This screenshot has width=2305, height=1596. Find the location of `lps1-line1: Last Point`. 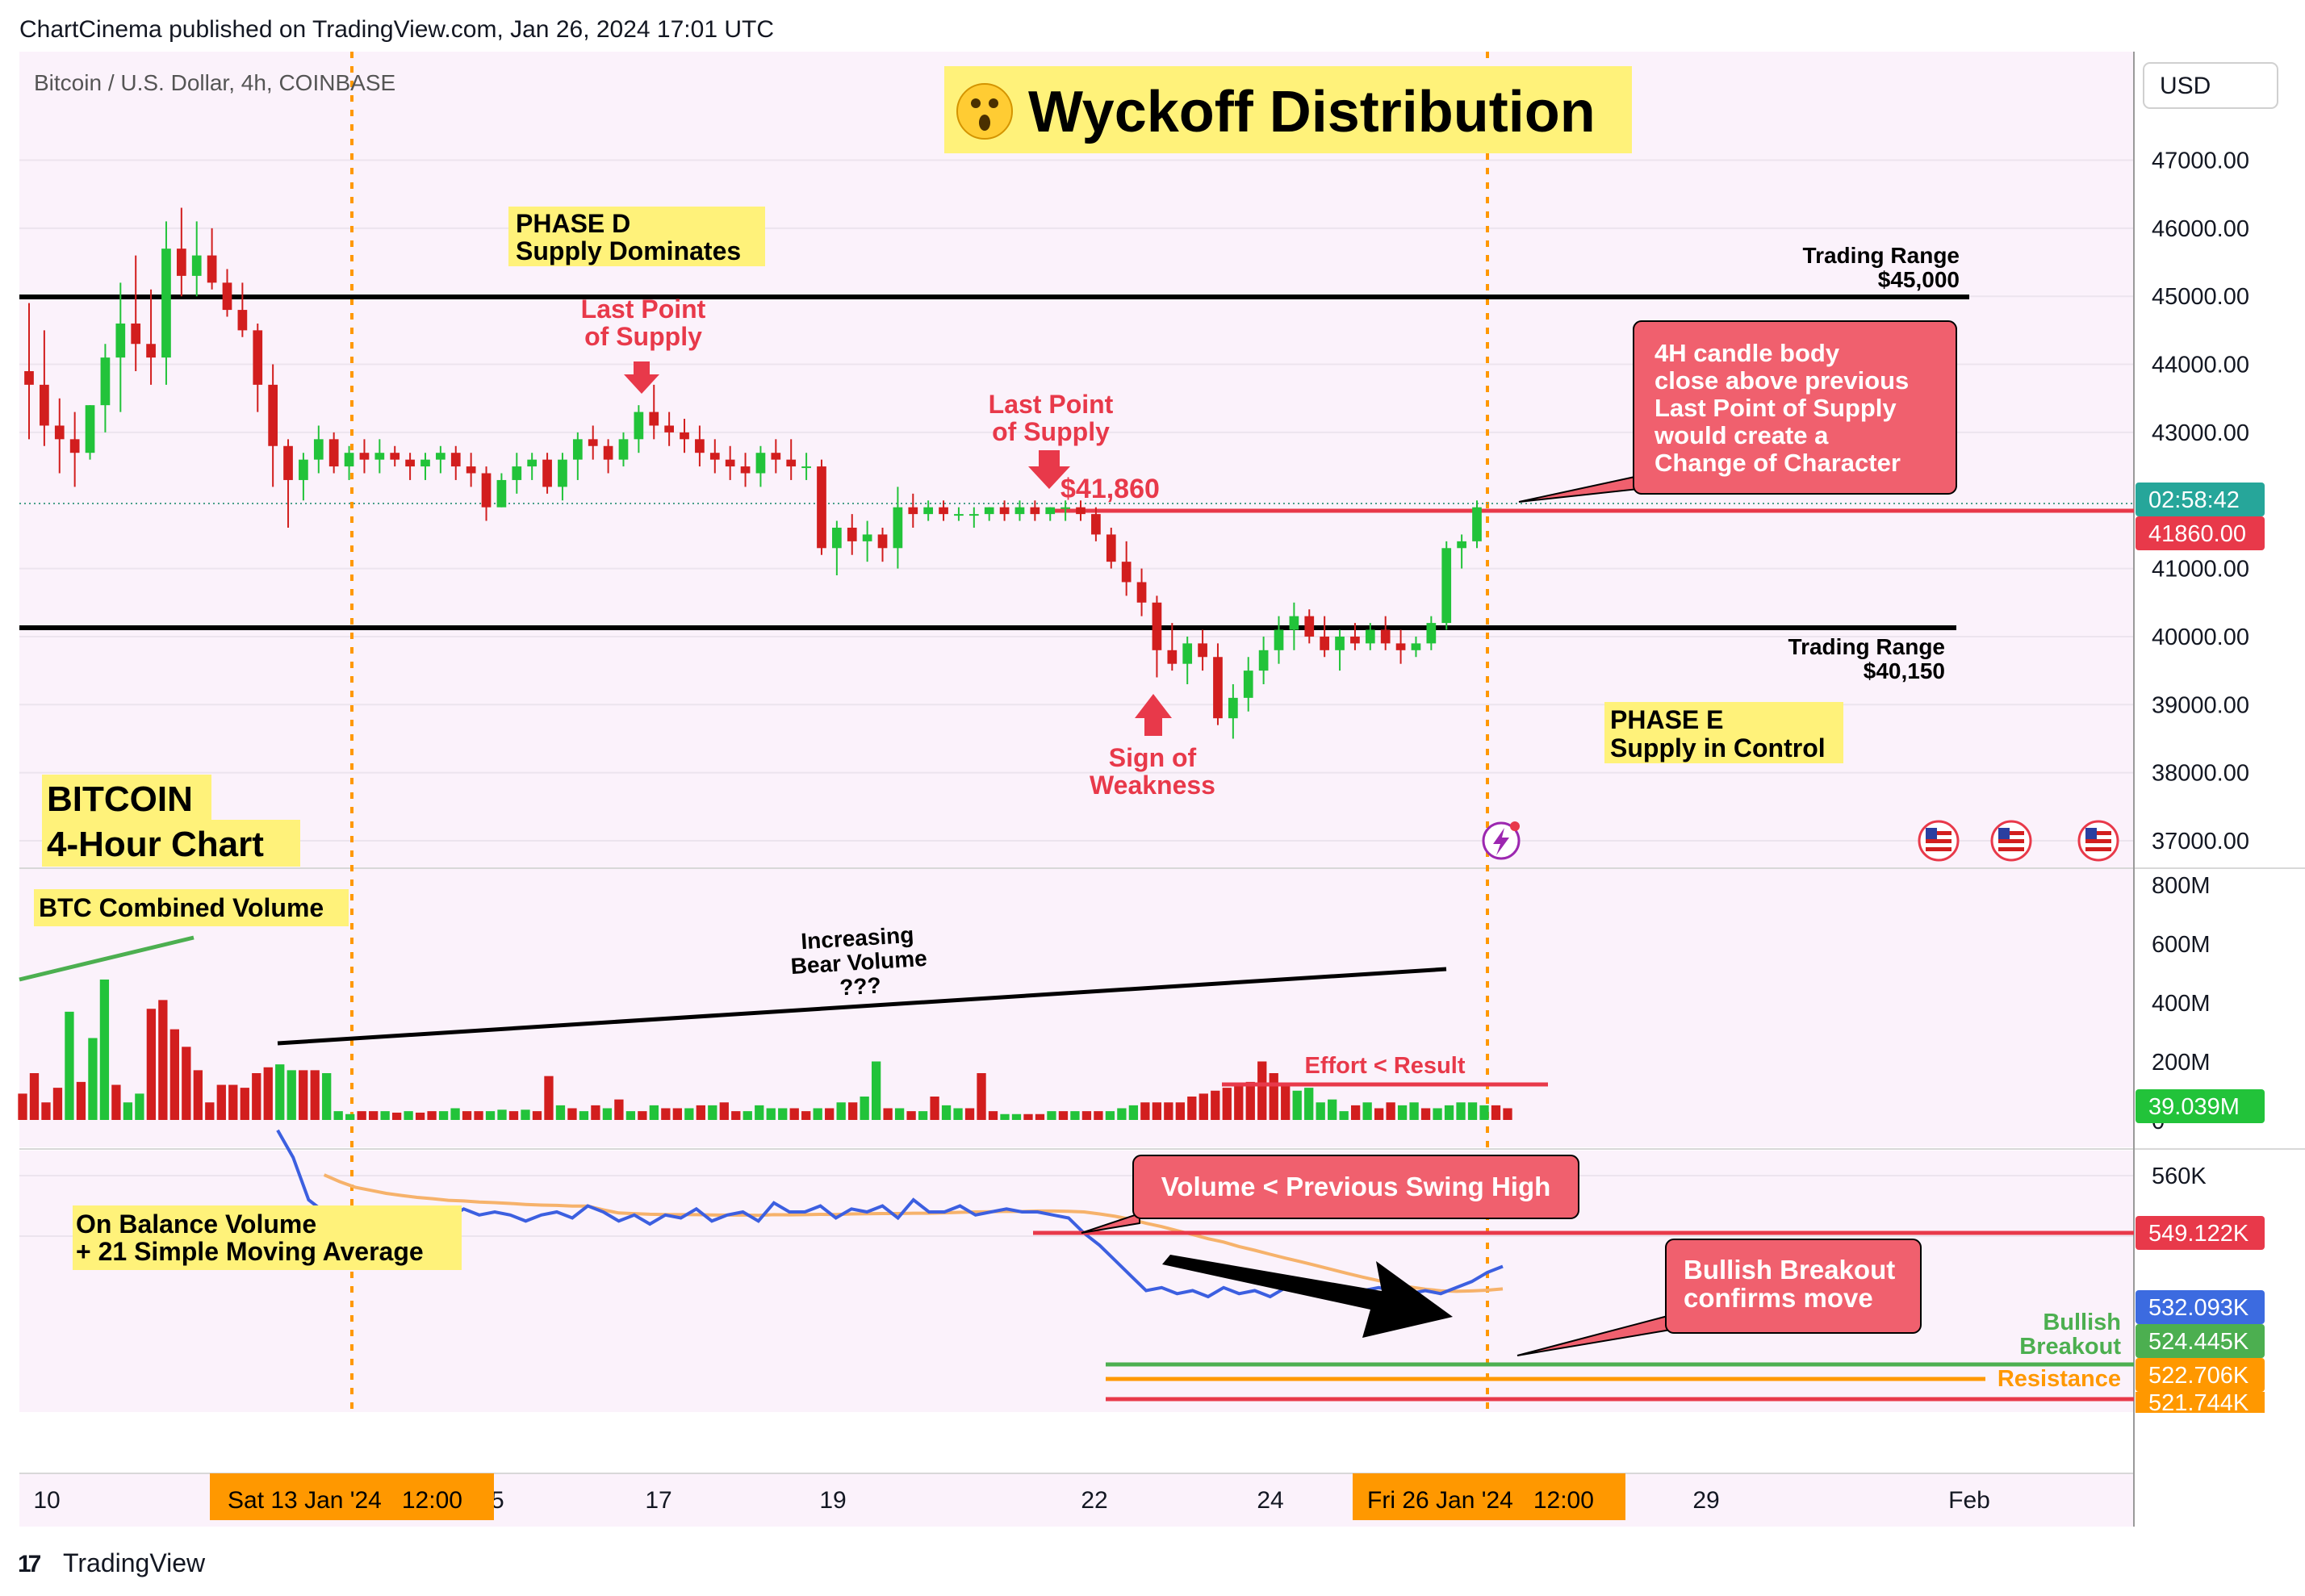

lps1-line1: Last Point is located at coordinates (643, 309).